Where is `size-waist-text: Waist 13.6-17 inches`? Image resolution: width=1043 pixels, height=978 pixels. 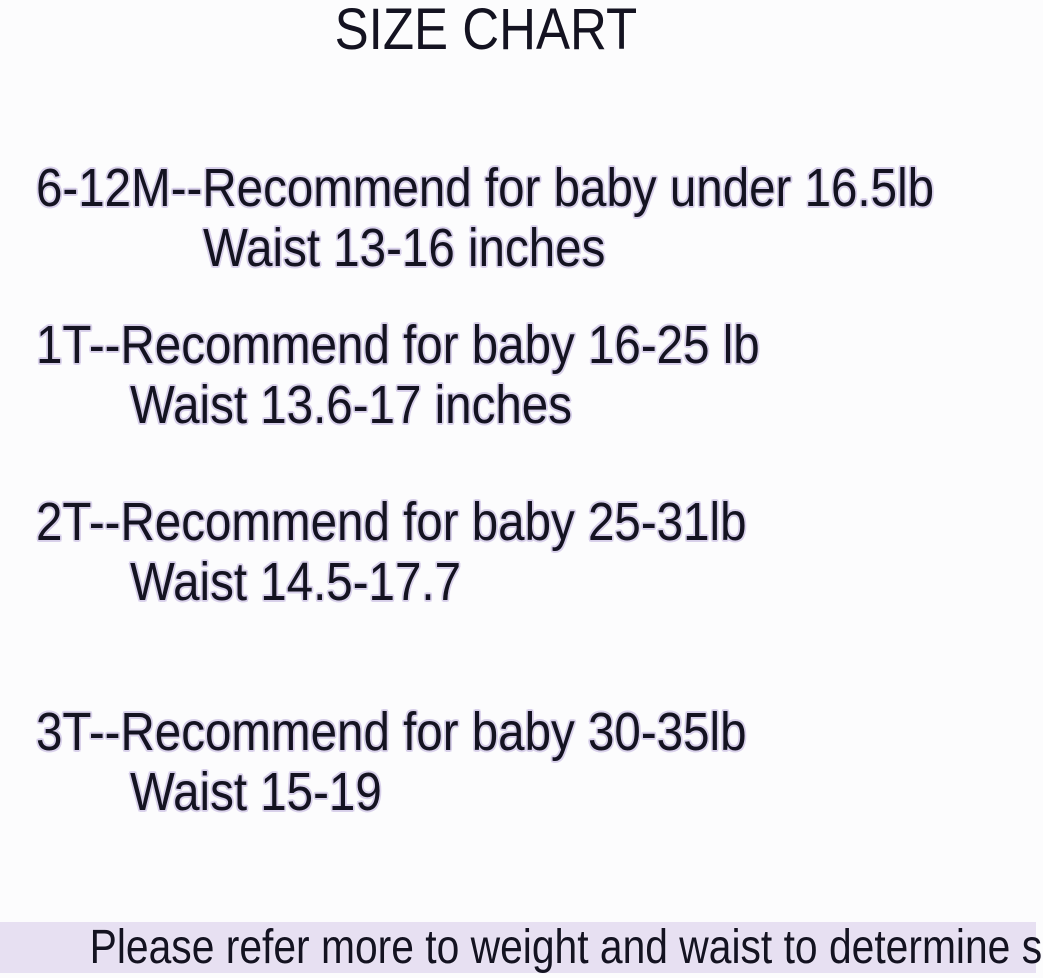 size-waist-text: Waist 13.6-17 inches is located at coordinates (351, 405).